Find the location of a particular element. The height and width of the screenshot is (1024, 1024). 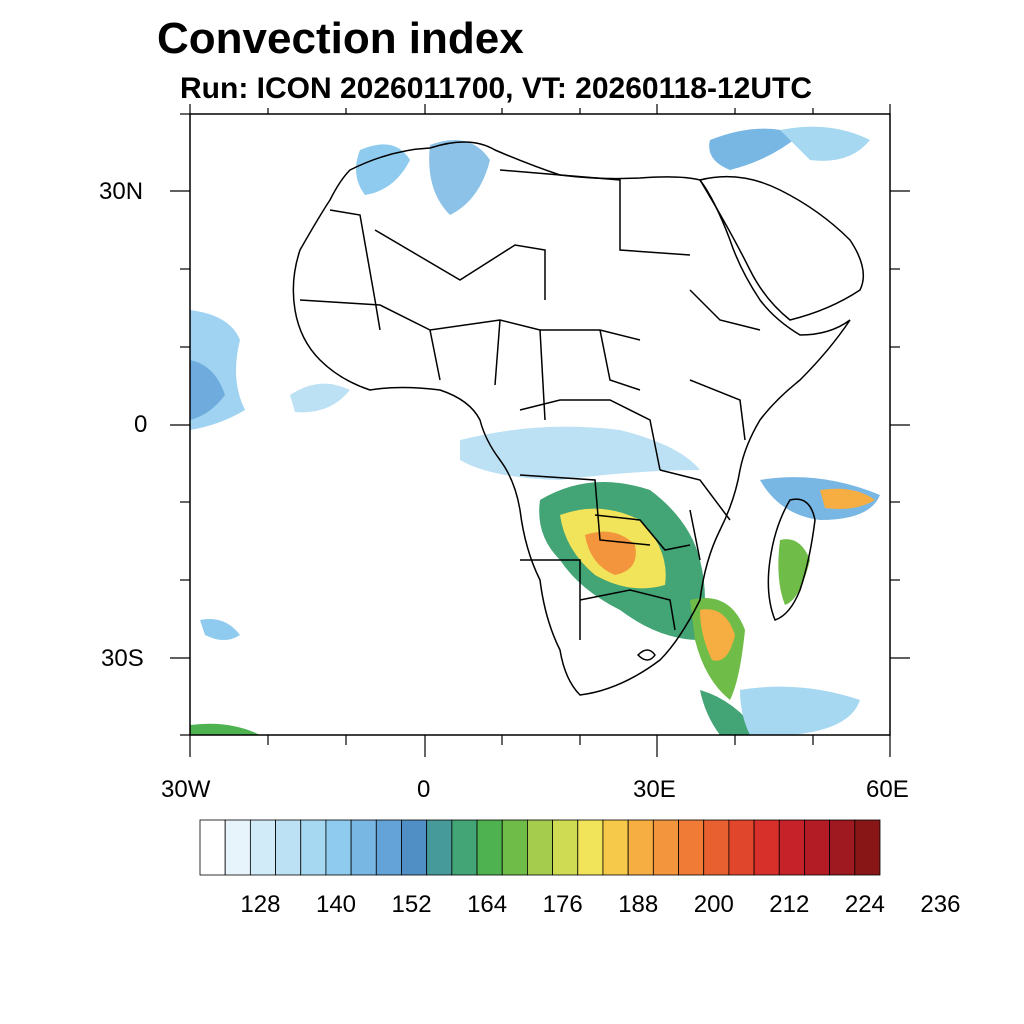

lon-ticks-bottom is located at coordinates (540, 746).